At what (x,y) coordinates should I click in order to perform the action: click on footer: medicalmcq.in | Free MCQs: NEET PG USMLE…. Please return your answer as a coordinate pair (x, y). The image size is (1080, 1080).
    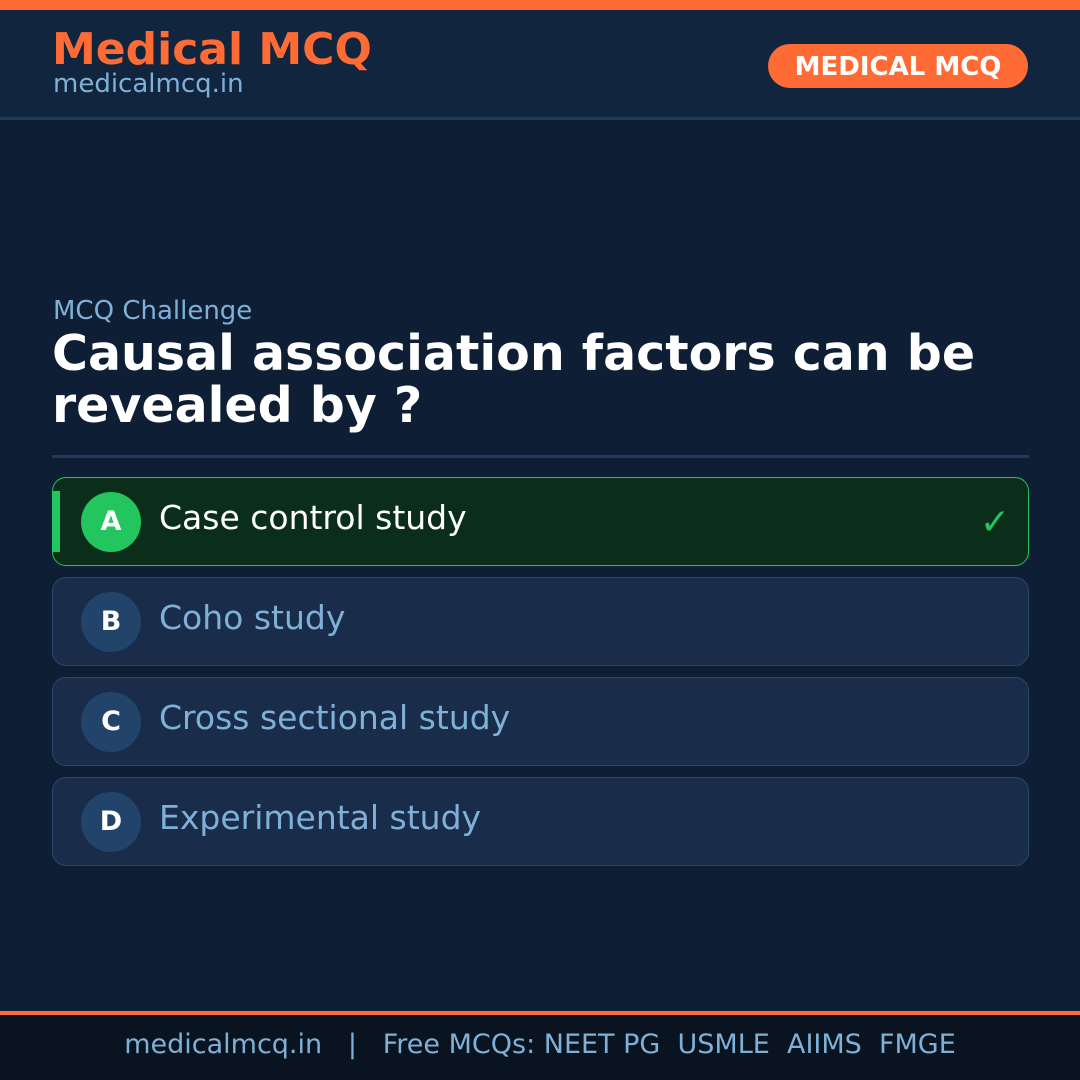
    Looking at the image, I should click on (540, 1047).